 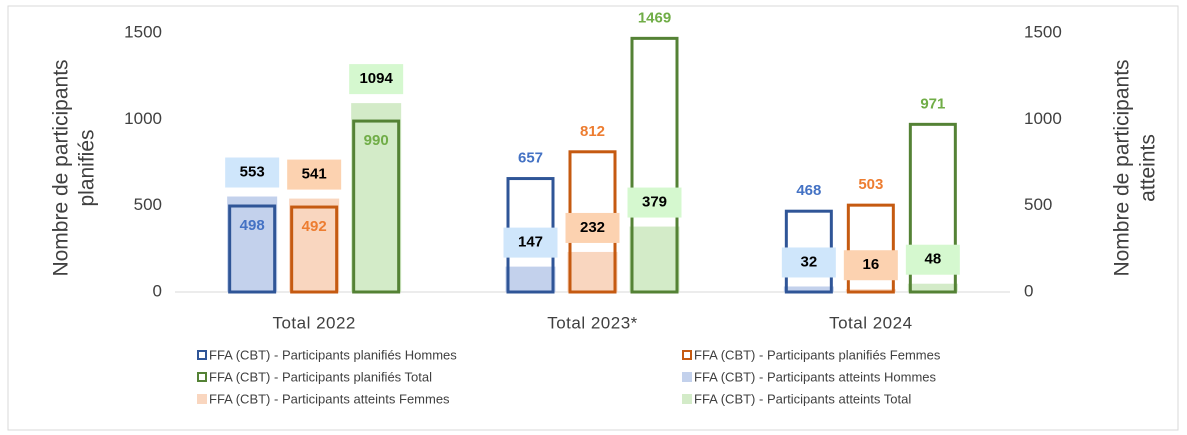 I want to click on achieved-value-label: 232, so click(x=592, y=227).